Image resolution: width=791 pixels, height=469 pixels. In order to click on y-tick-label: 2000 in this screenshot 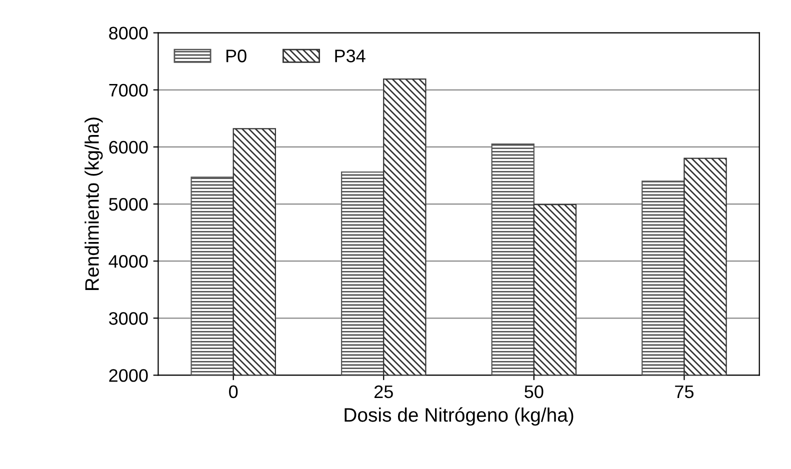, I will do `click(128, 375)`.